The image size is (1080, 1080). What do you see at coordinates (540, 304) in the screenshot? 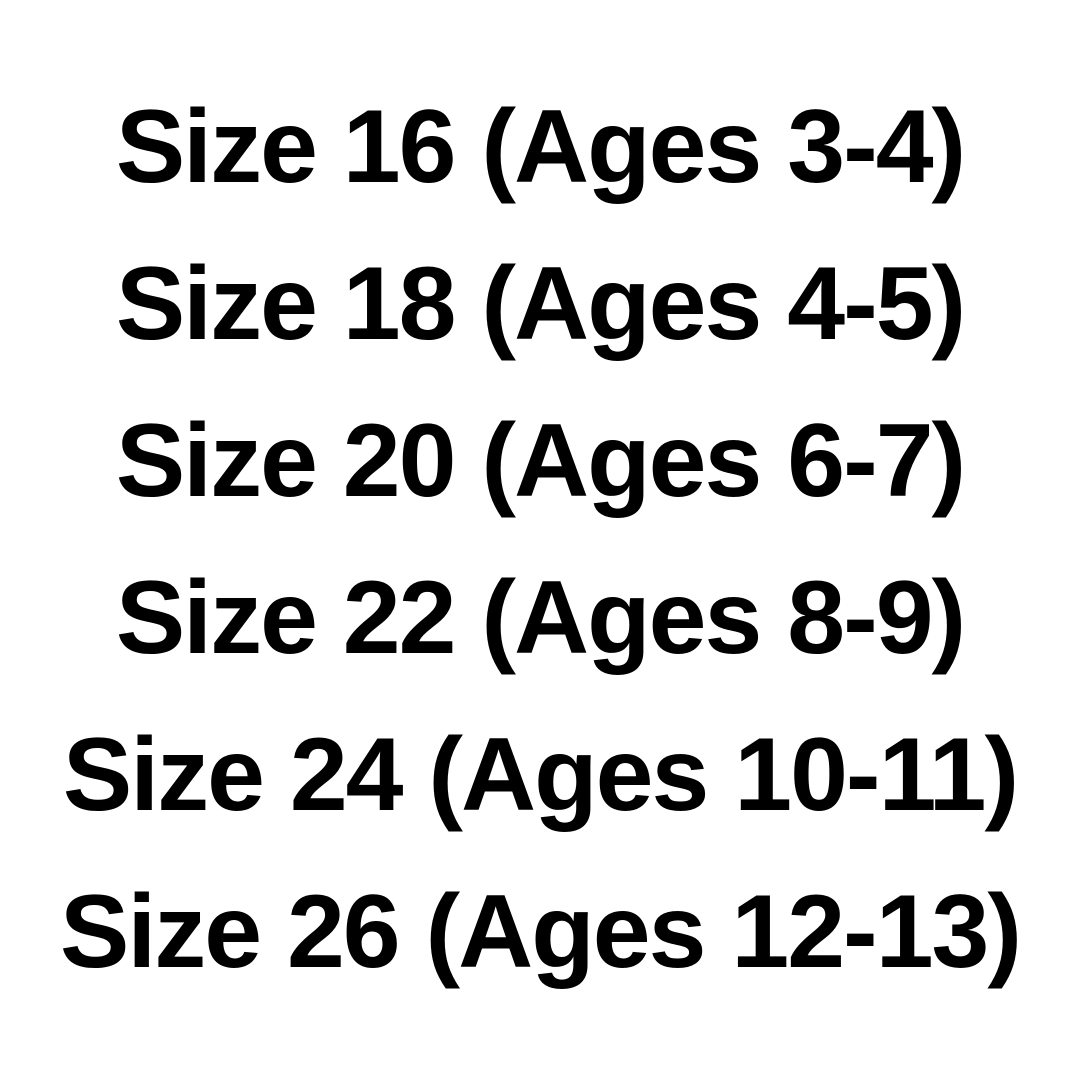
I see `size-line-18: Size 18 (Ages 4-5)` at bounding box center [540, 304].